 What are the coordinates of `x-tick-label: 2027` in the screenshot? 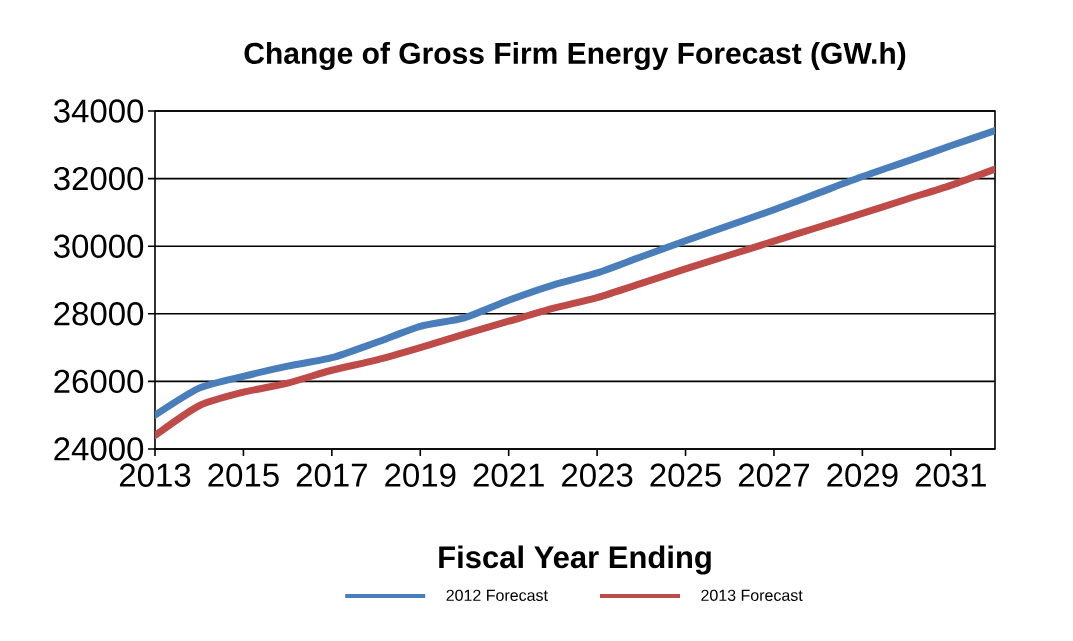 It's located at (773, 475).